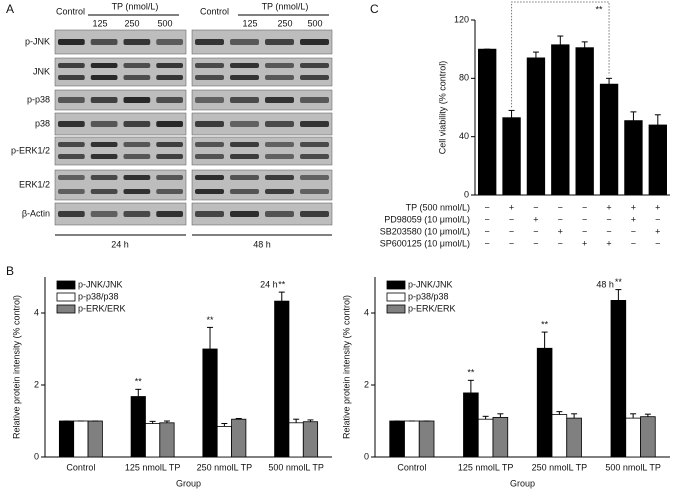 The image size is (685, 490). I want to click on comparison-label: **, so click(600, 9).